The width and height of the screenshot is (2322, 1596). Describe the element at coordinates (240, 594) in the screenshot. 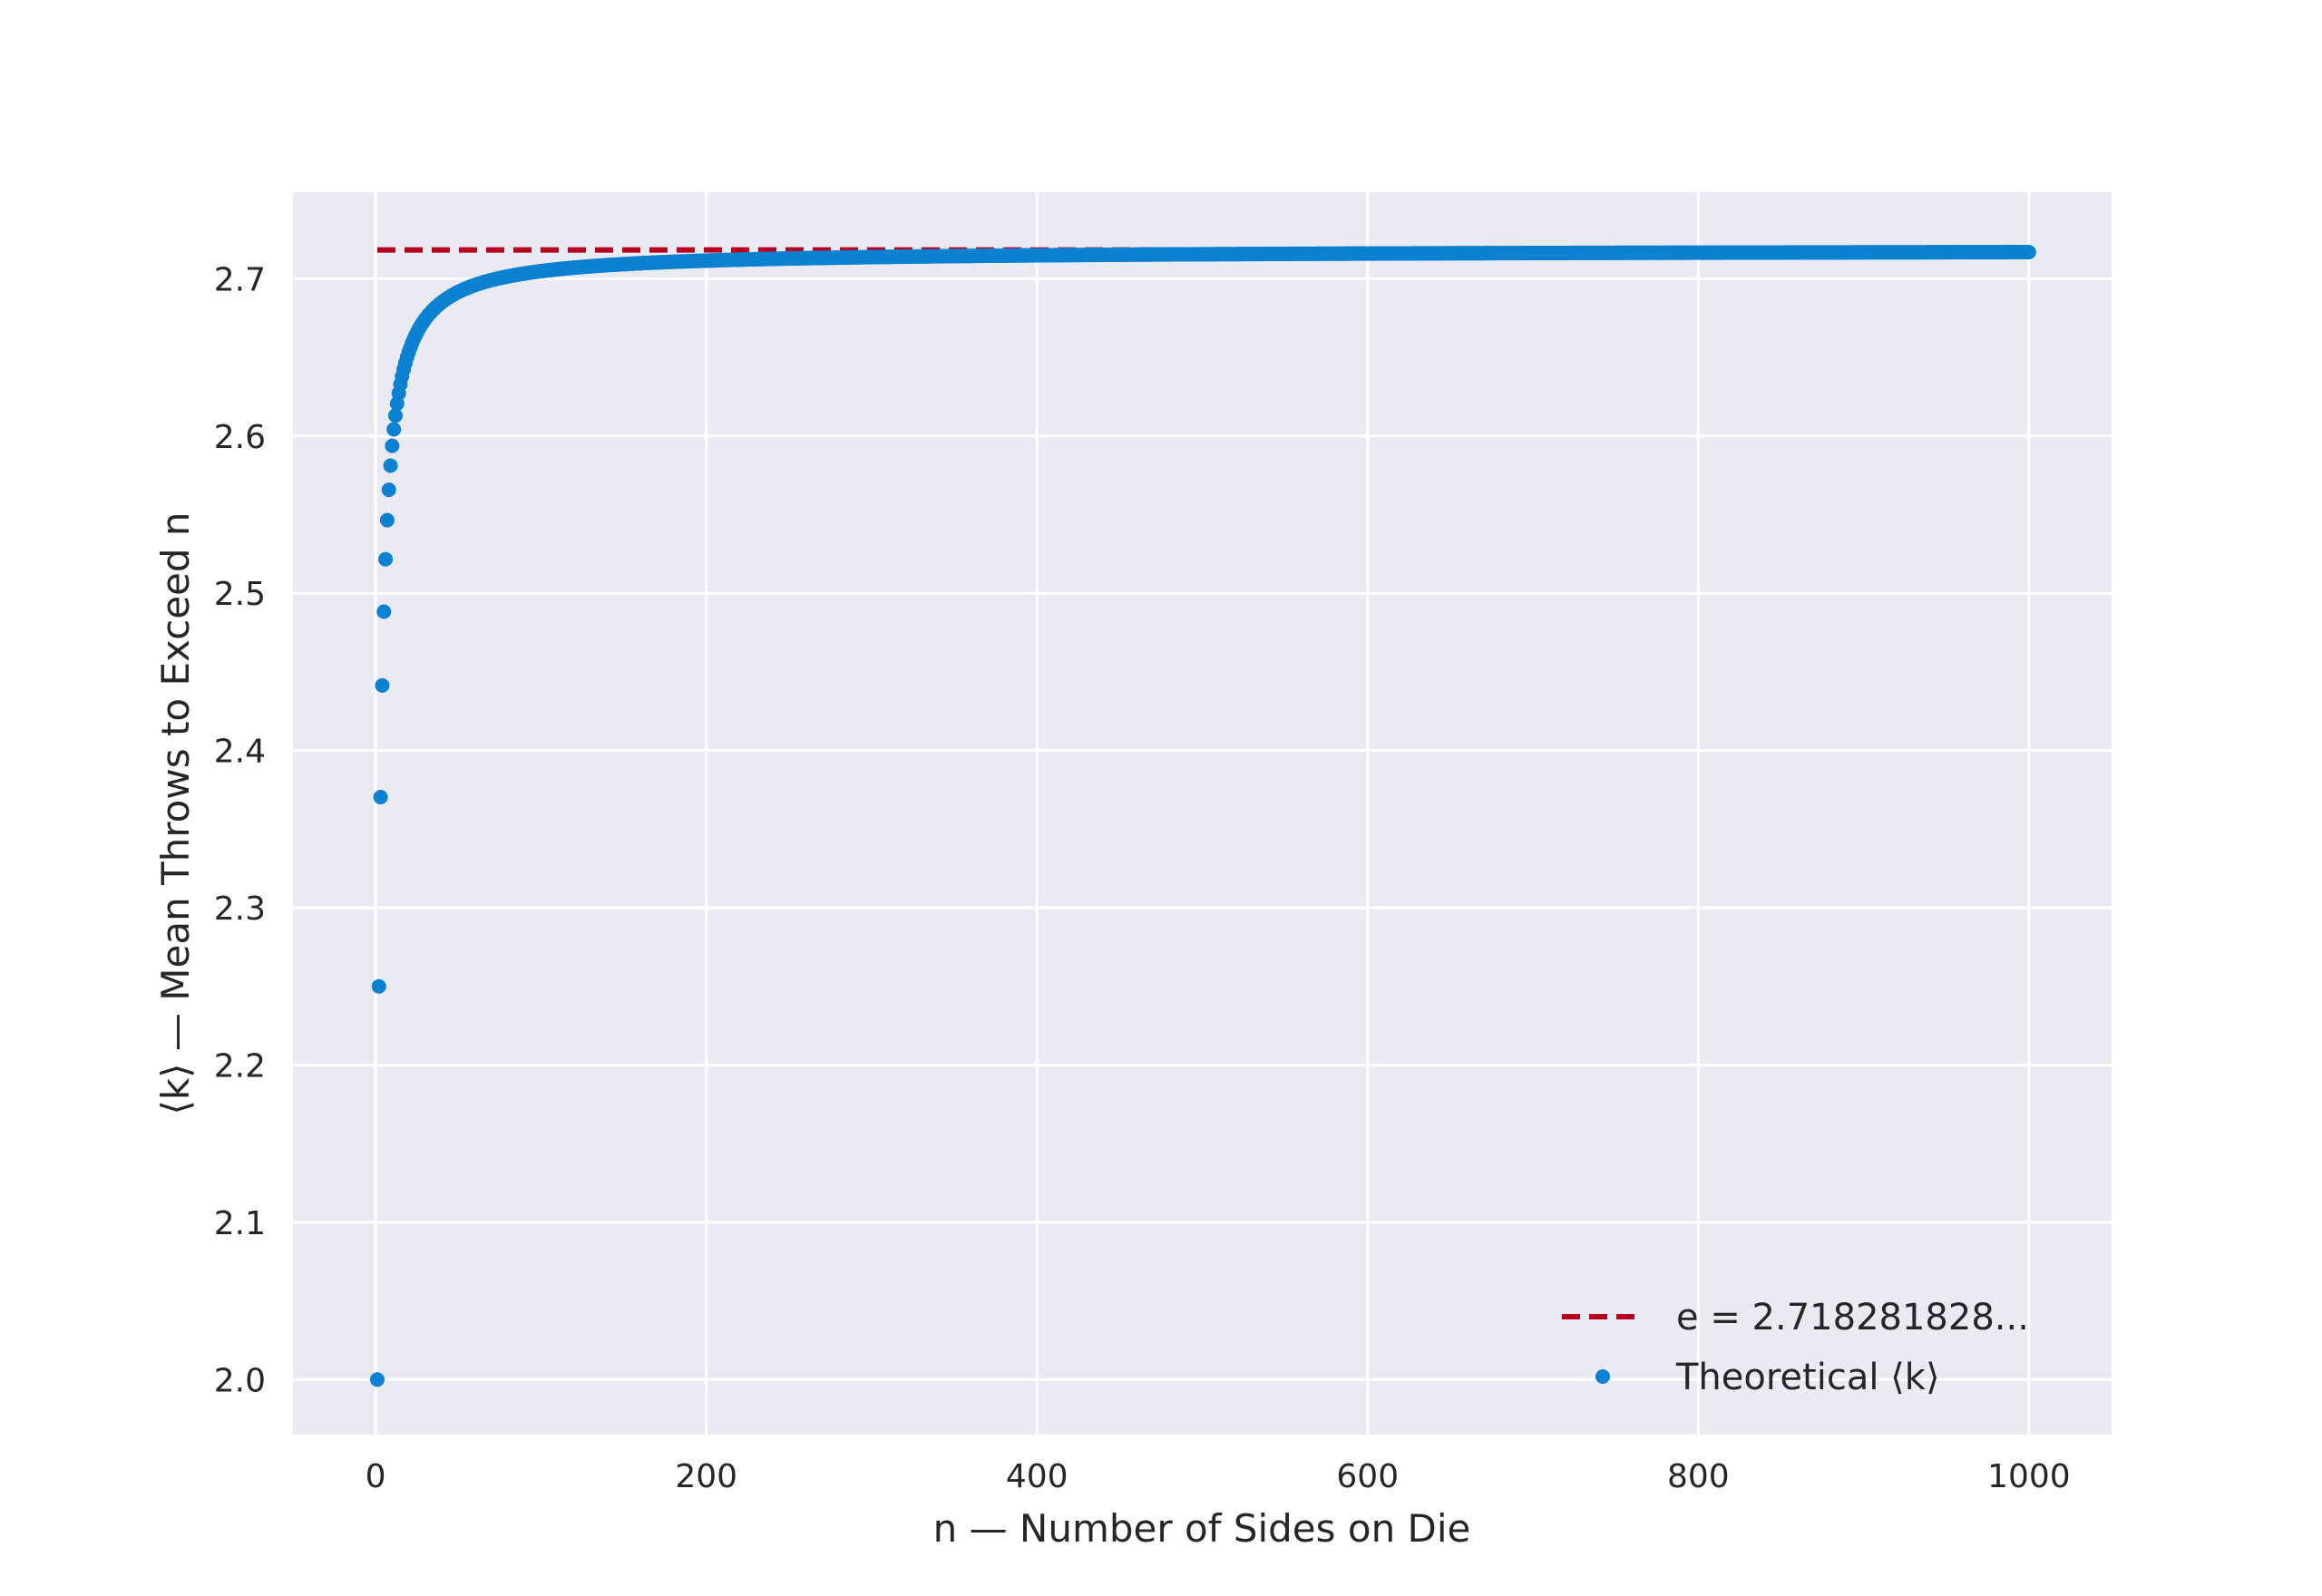

I see `y-tick-label: 2.5` at that location.